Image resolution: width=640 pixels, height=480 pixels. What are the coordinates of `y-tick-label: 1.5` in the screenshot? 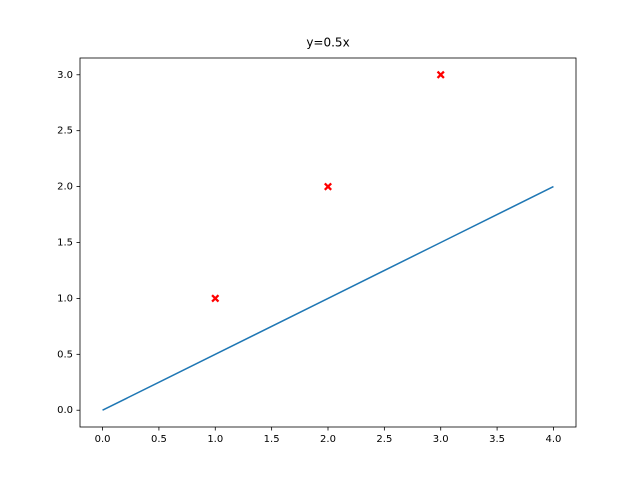 It's located at (65, 243).